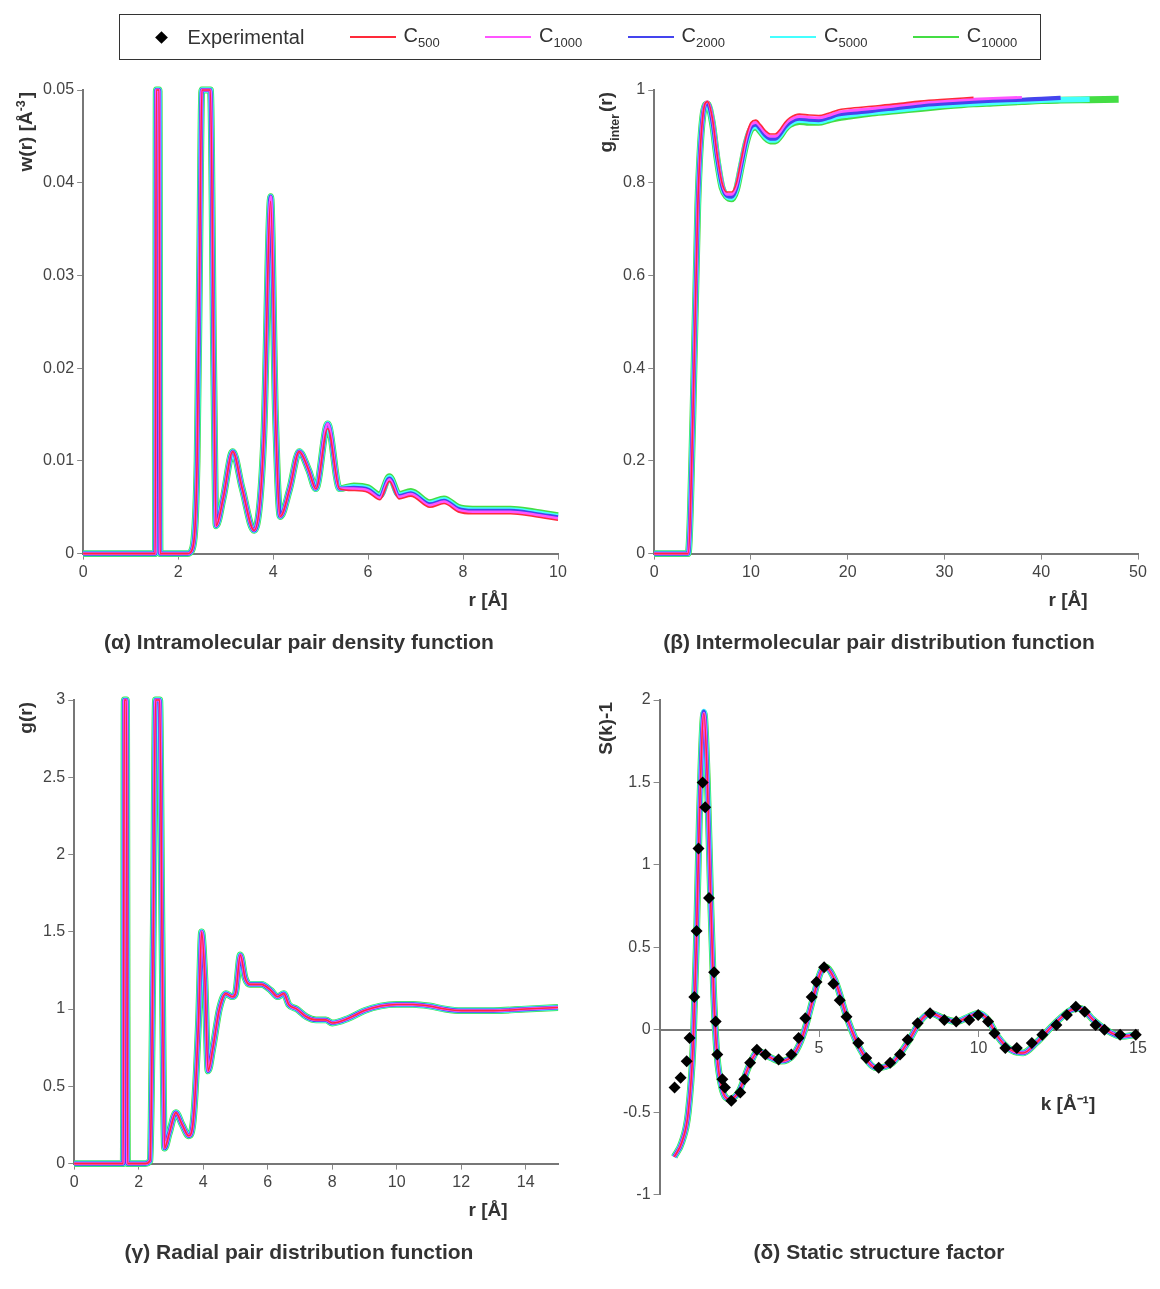  What do you see at coordinates (461, 1181) in the screenshot?
I see `x-tick-label: 12` at bounding box center [461, 1181].